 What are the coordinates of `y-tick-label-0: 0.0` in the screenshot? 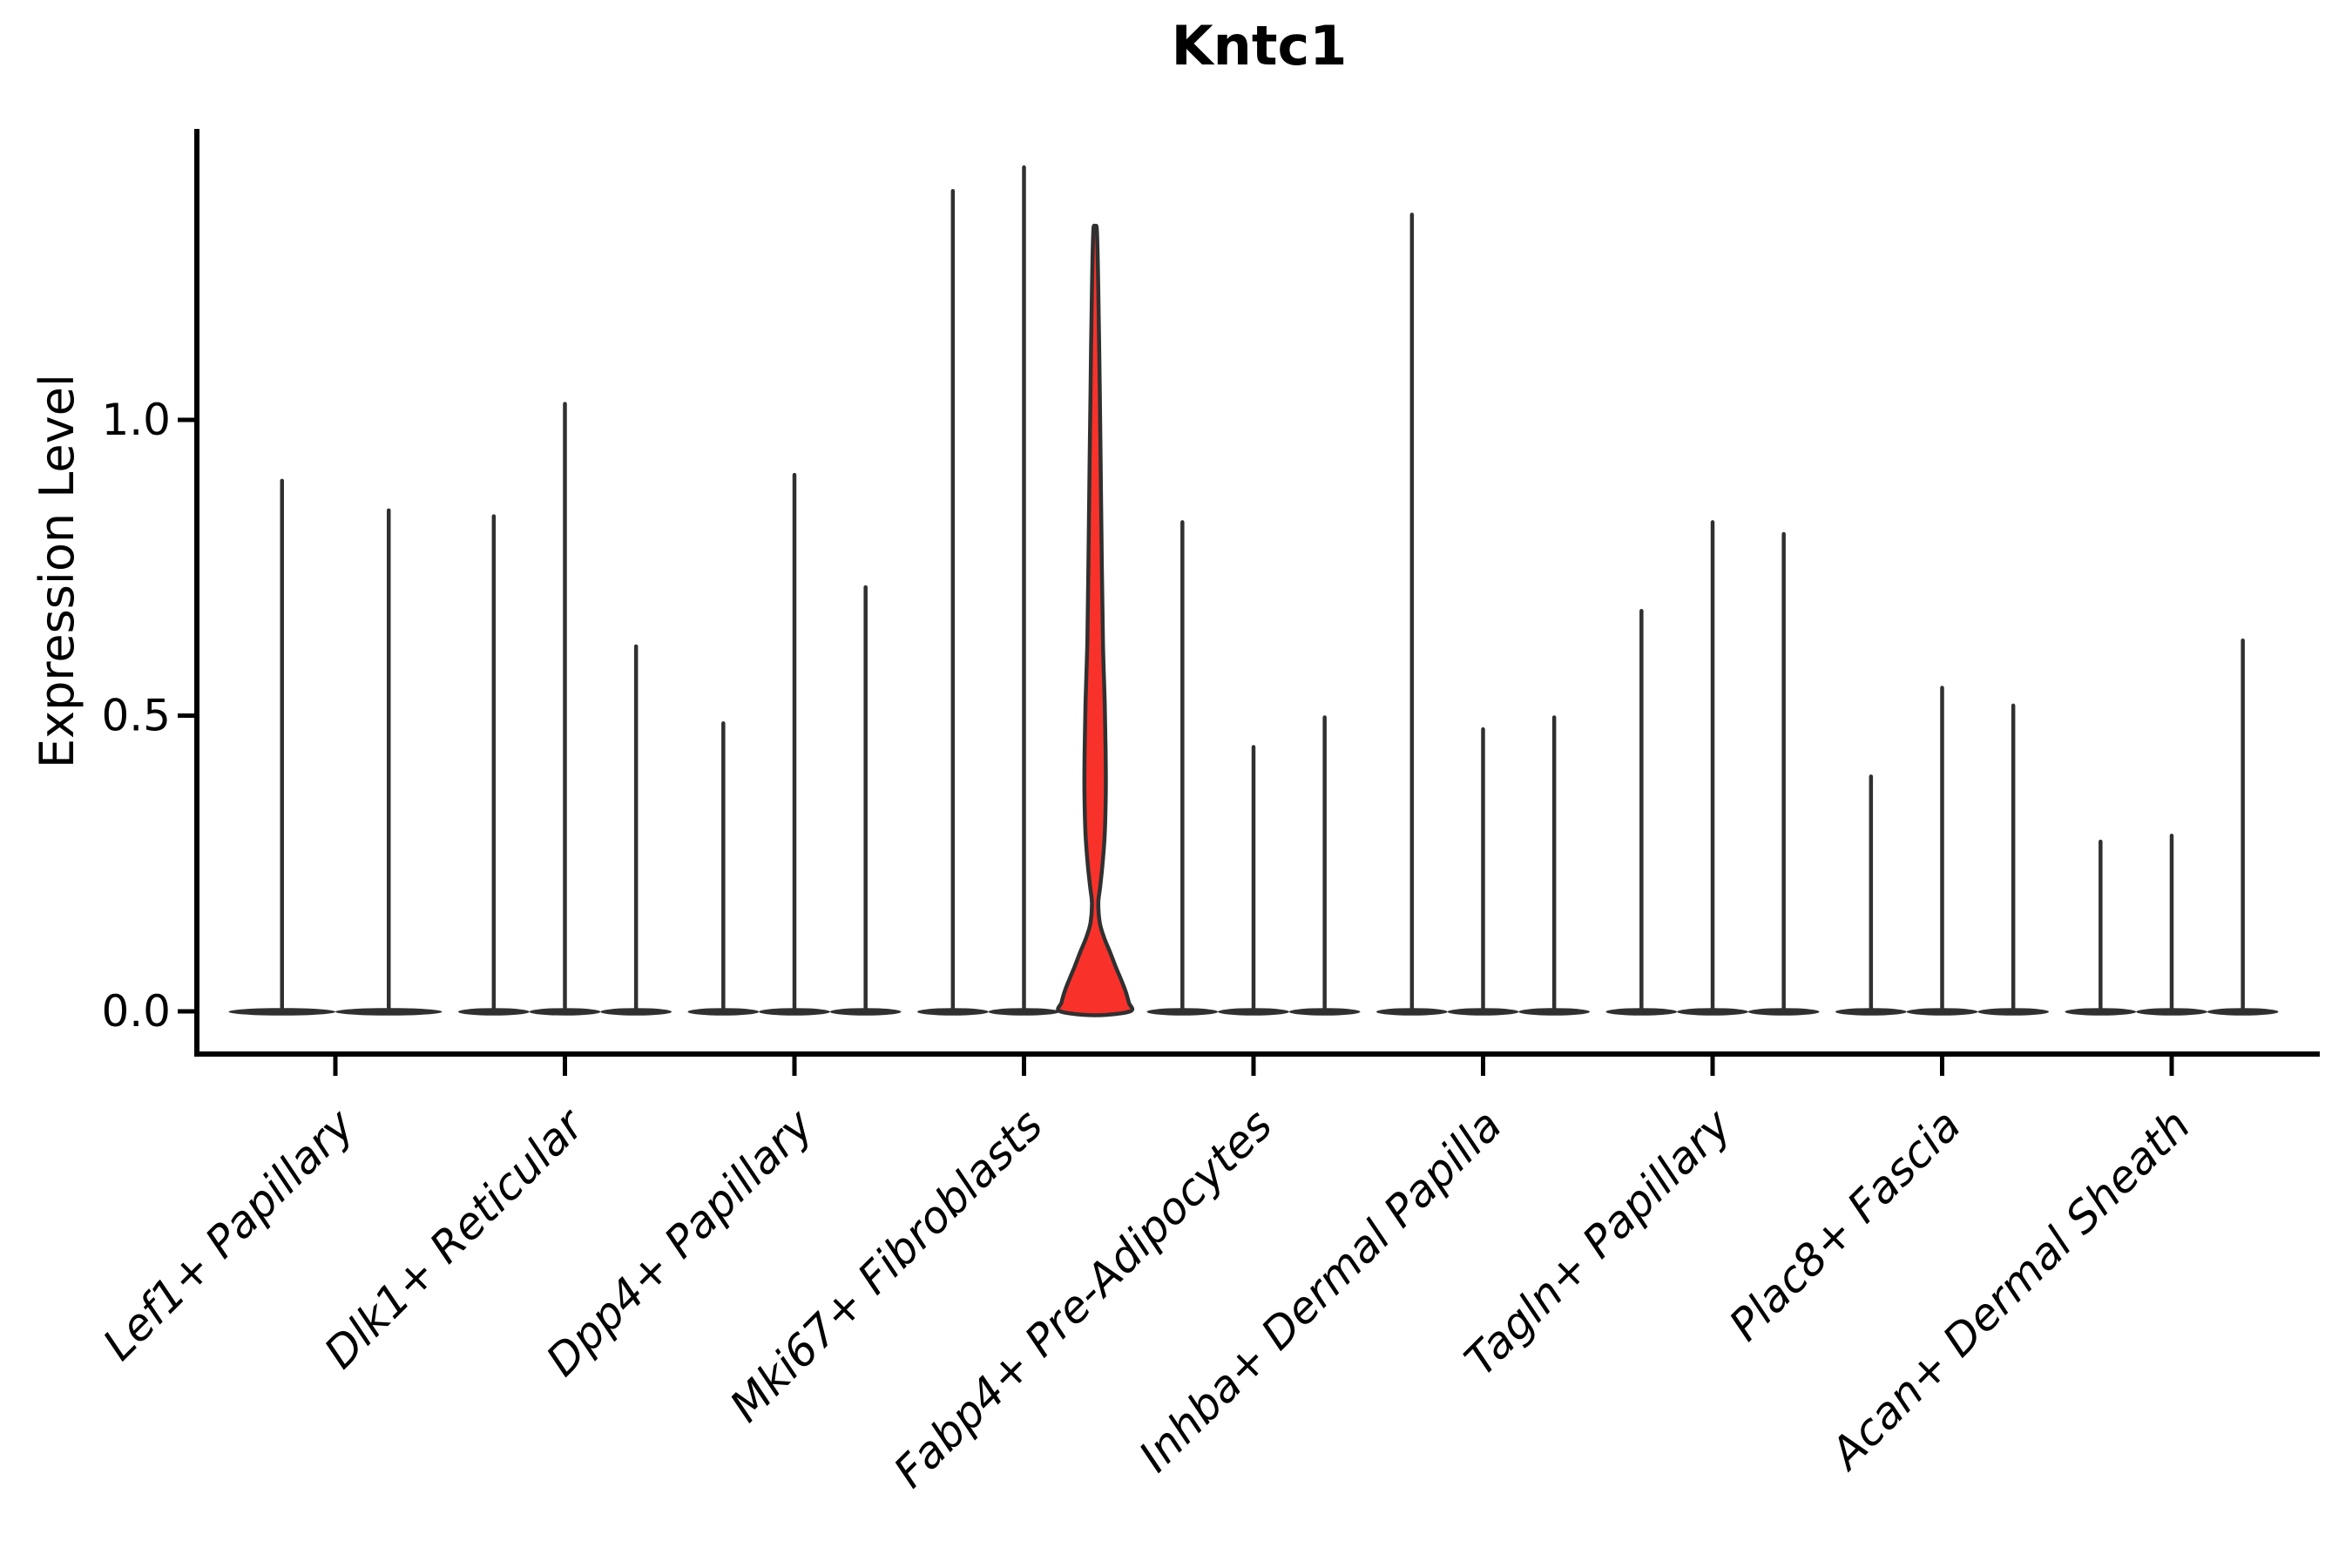 It's located at (136, 1012).